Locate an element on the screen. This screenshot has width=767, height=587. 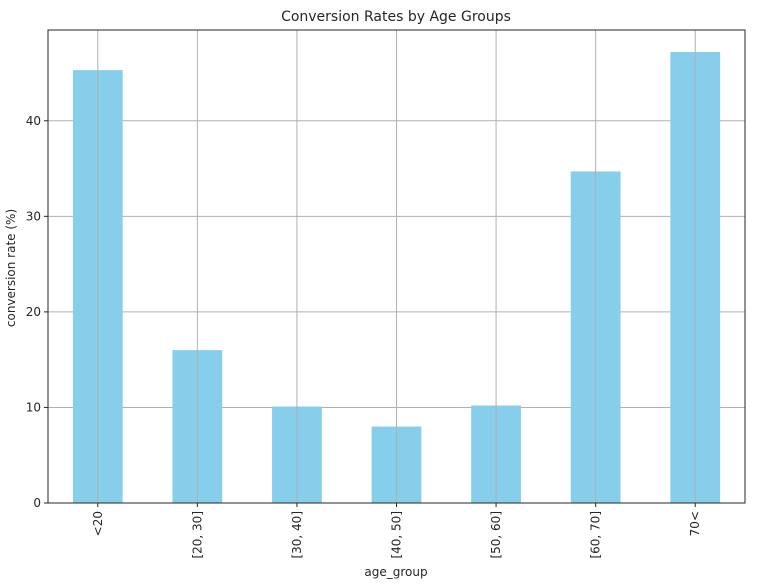
chart-title: Conversion Rates by Age Groups is located at coordinates (396, 17).